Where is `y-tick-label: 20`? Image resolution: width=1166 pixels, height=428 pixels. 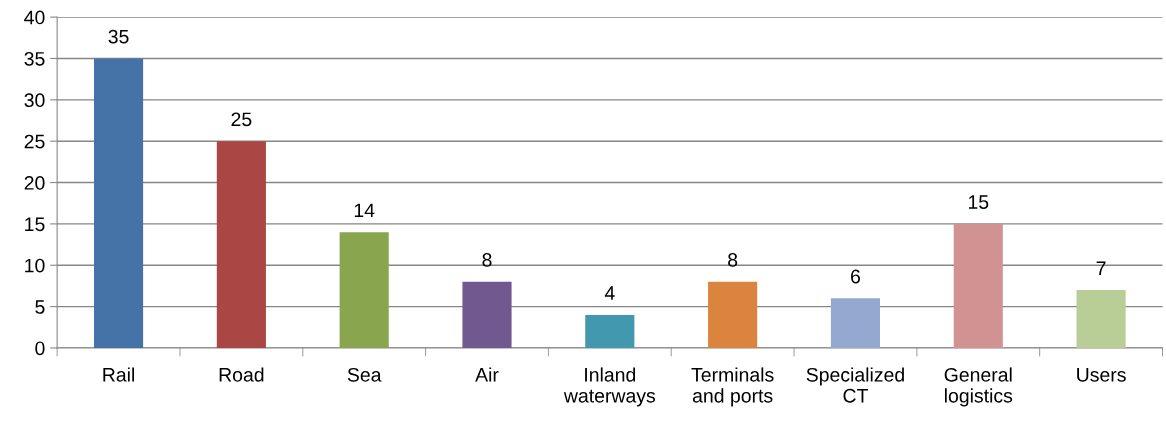
y-tick-label: 20 is located at coordinates (34, 183).